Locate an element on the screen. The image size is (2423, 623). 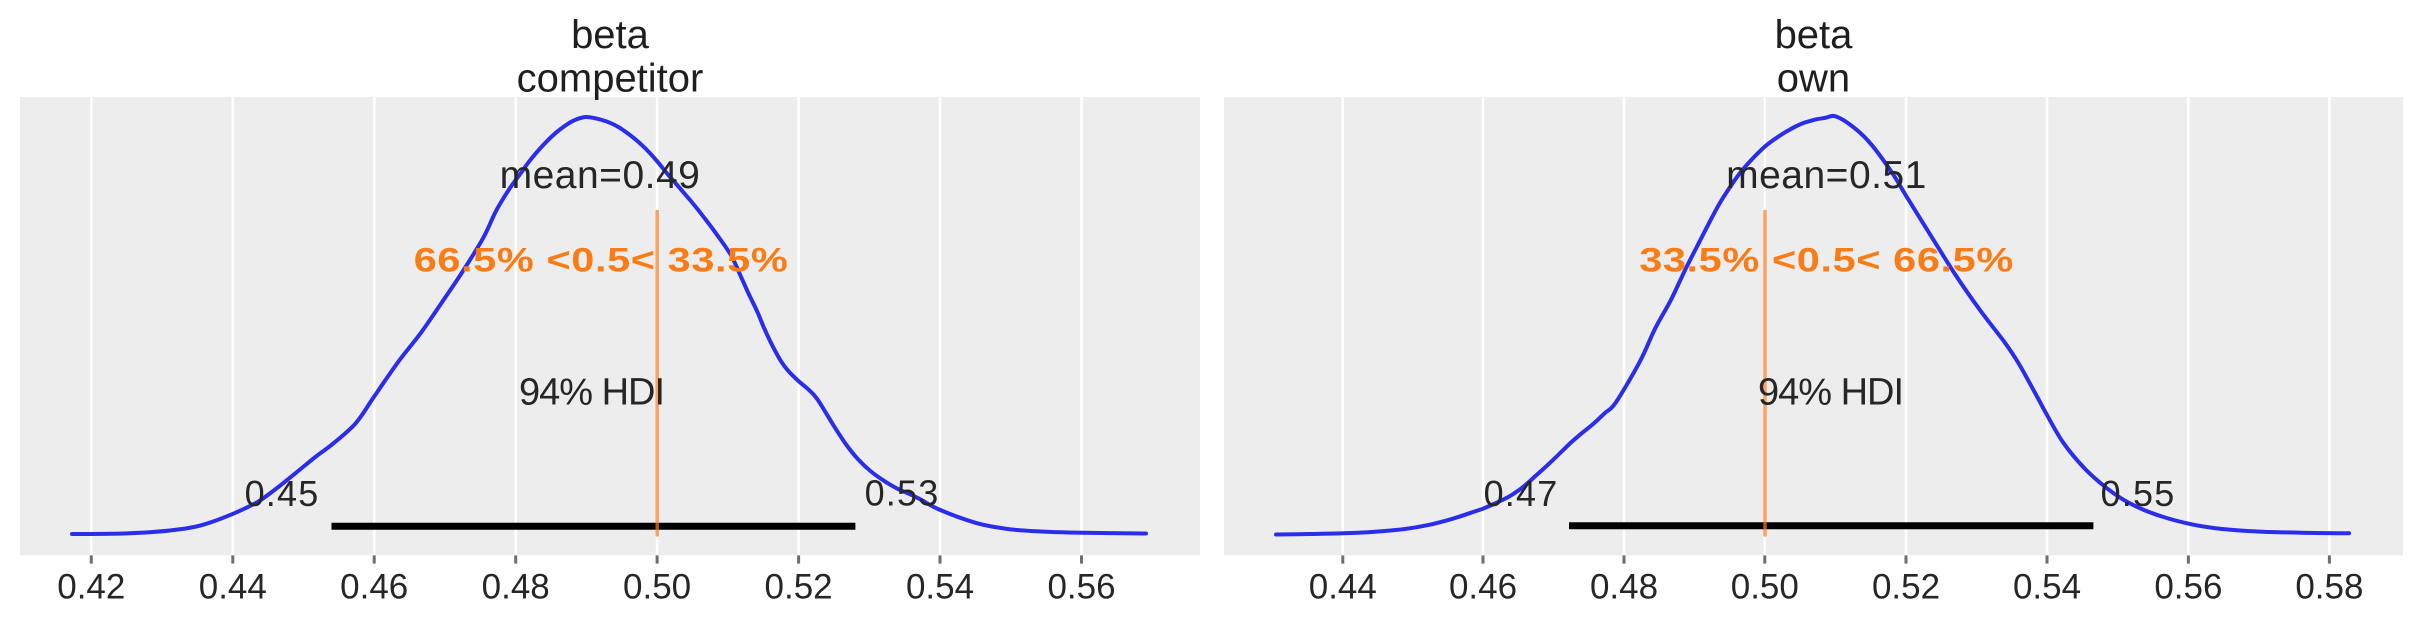
svg-text: competitor is located at coordinates (610, 79).